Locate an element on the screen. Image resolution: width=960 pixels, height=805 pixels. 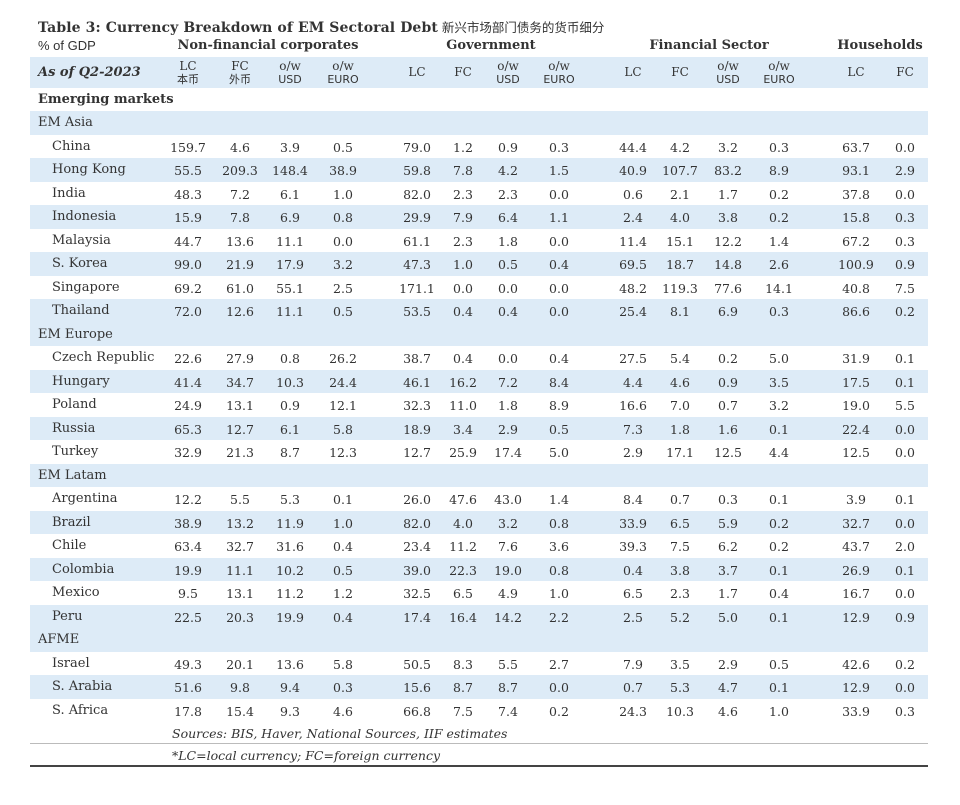
country-name: Peru is located at coordinates (67, 616).